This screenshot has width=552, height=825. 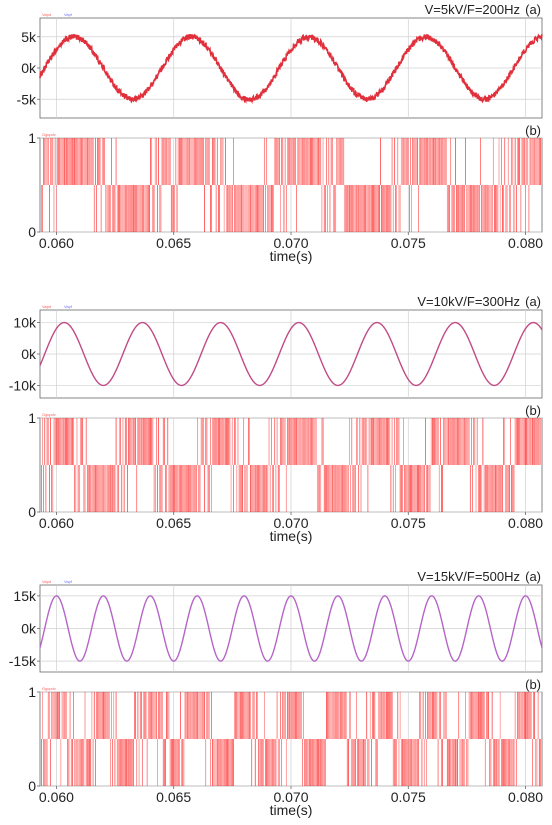 I want to click on panel-tag: (a), so click(x=533, y=301).